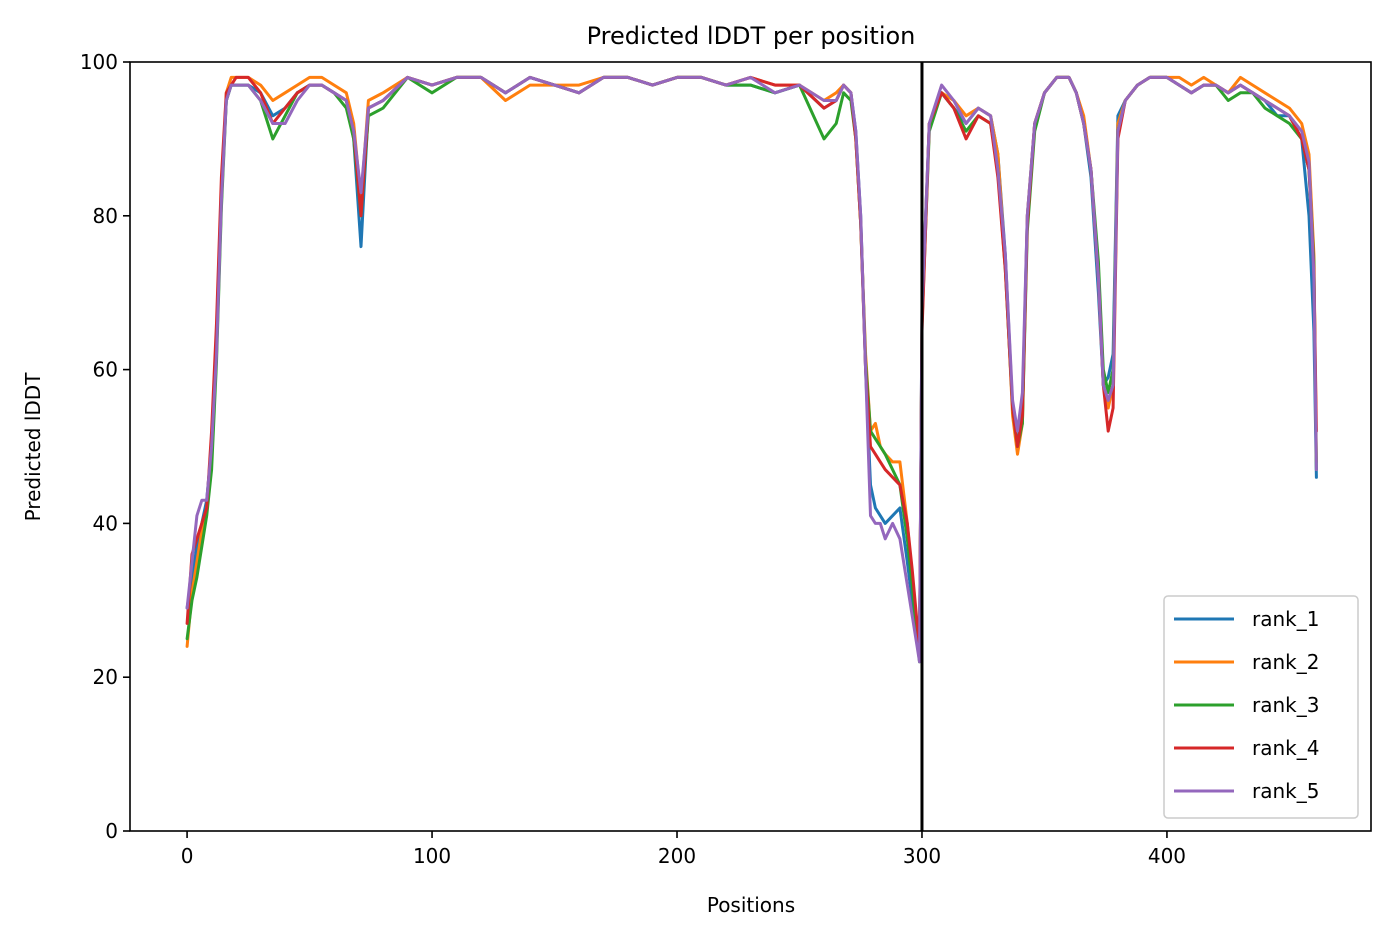 The image size is (1391, 939). Describe the element at coordinates (751, 36) in the screenshot. I see `chart-title: Predicted lDDT per position` at that location.